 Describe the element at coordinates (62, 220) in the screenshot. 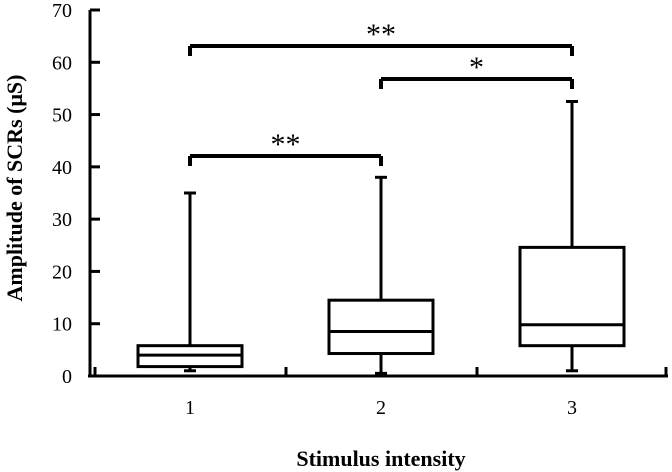

I see `y-tick-label: 30` at that location.